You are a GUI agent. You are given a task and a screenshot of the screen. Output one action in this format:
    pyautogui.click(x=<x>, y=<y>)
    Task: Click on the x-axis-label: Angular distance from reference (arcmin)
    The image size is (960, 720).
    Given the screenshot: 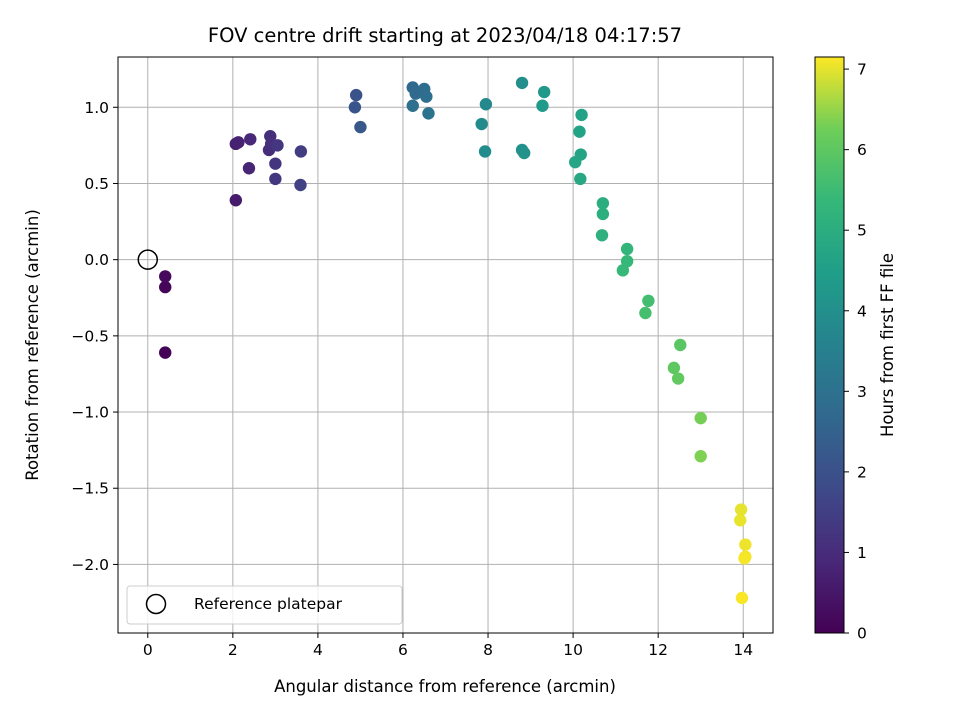 What is the action you would take?
    pyautogui.click(x=445, y=686)
    